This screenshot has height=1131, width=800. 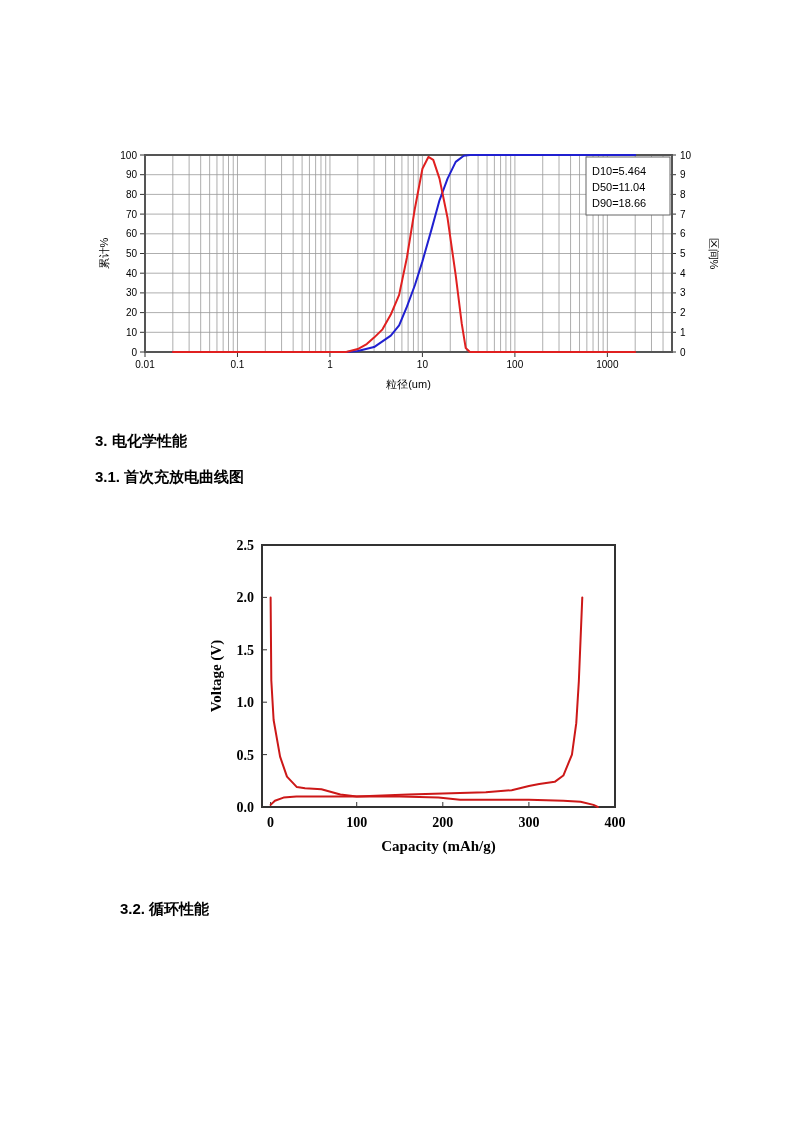 I want to click on x-tick-label: 0.01, so click(x=145, y=364).